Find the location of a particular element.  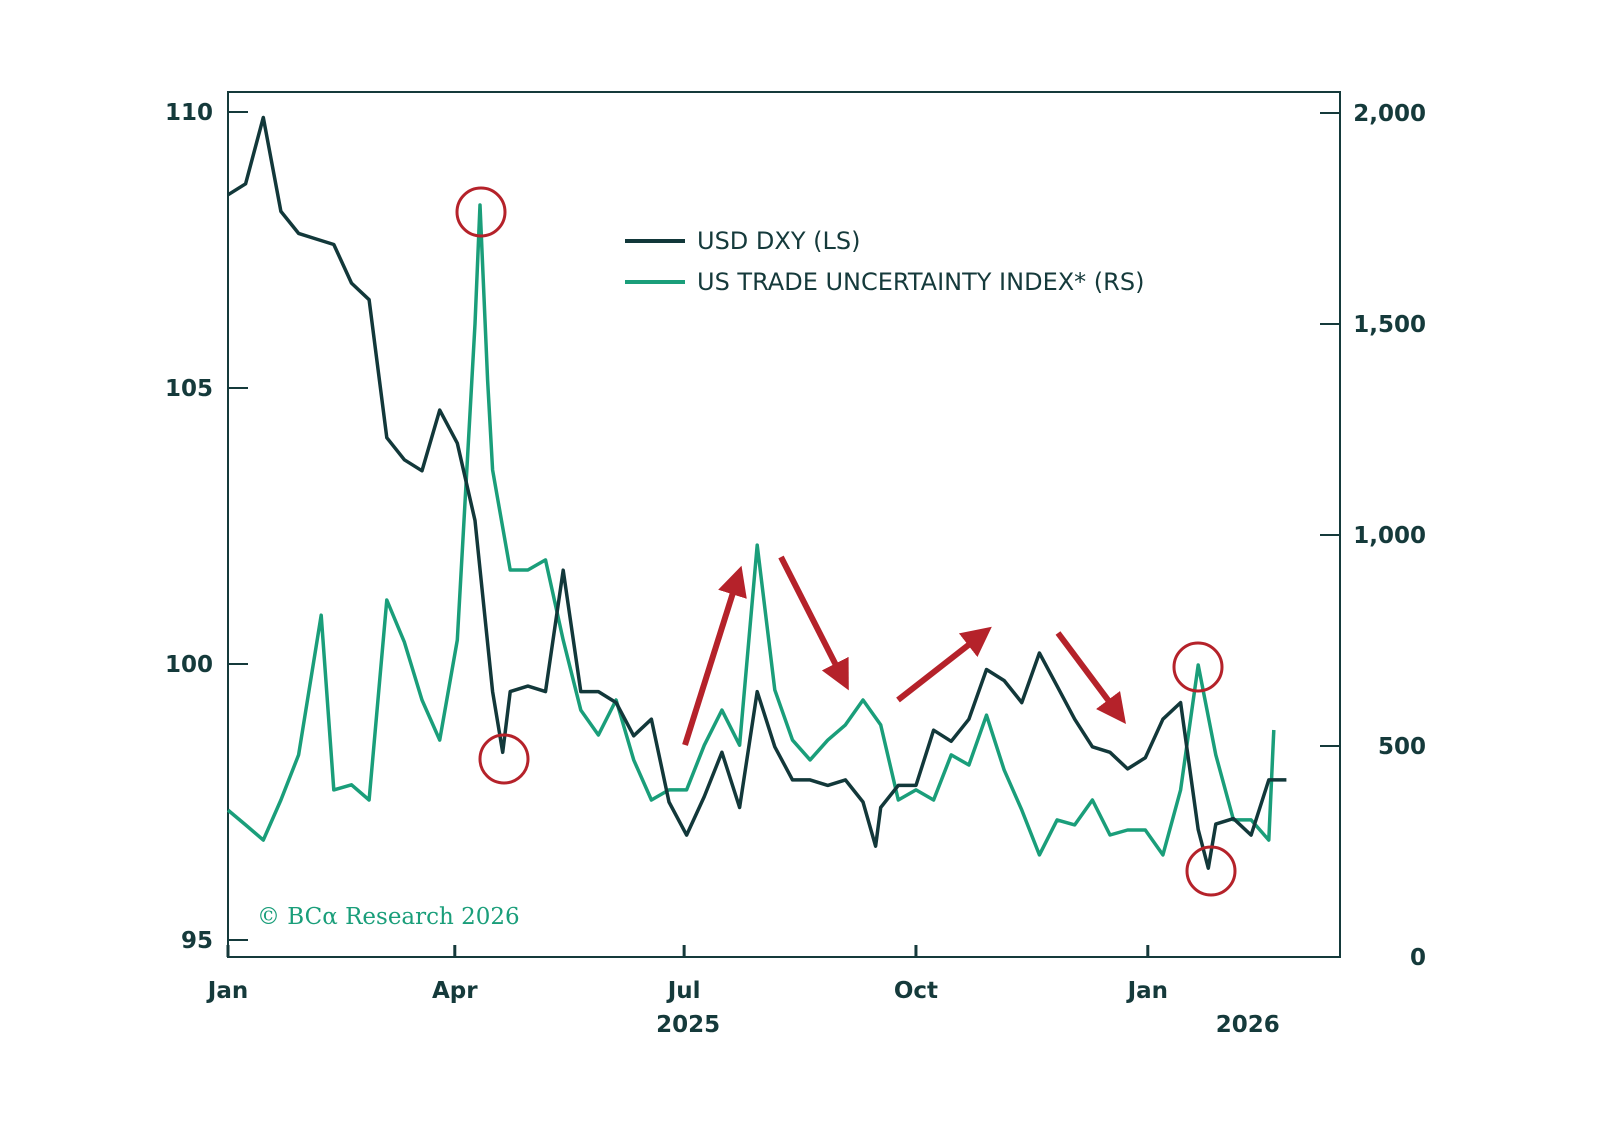

watermark: © BCα Research 2026 is located at coordinates (388, 917).